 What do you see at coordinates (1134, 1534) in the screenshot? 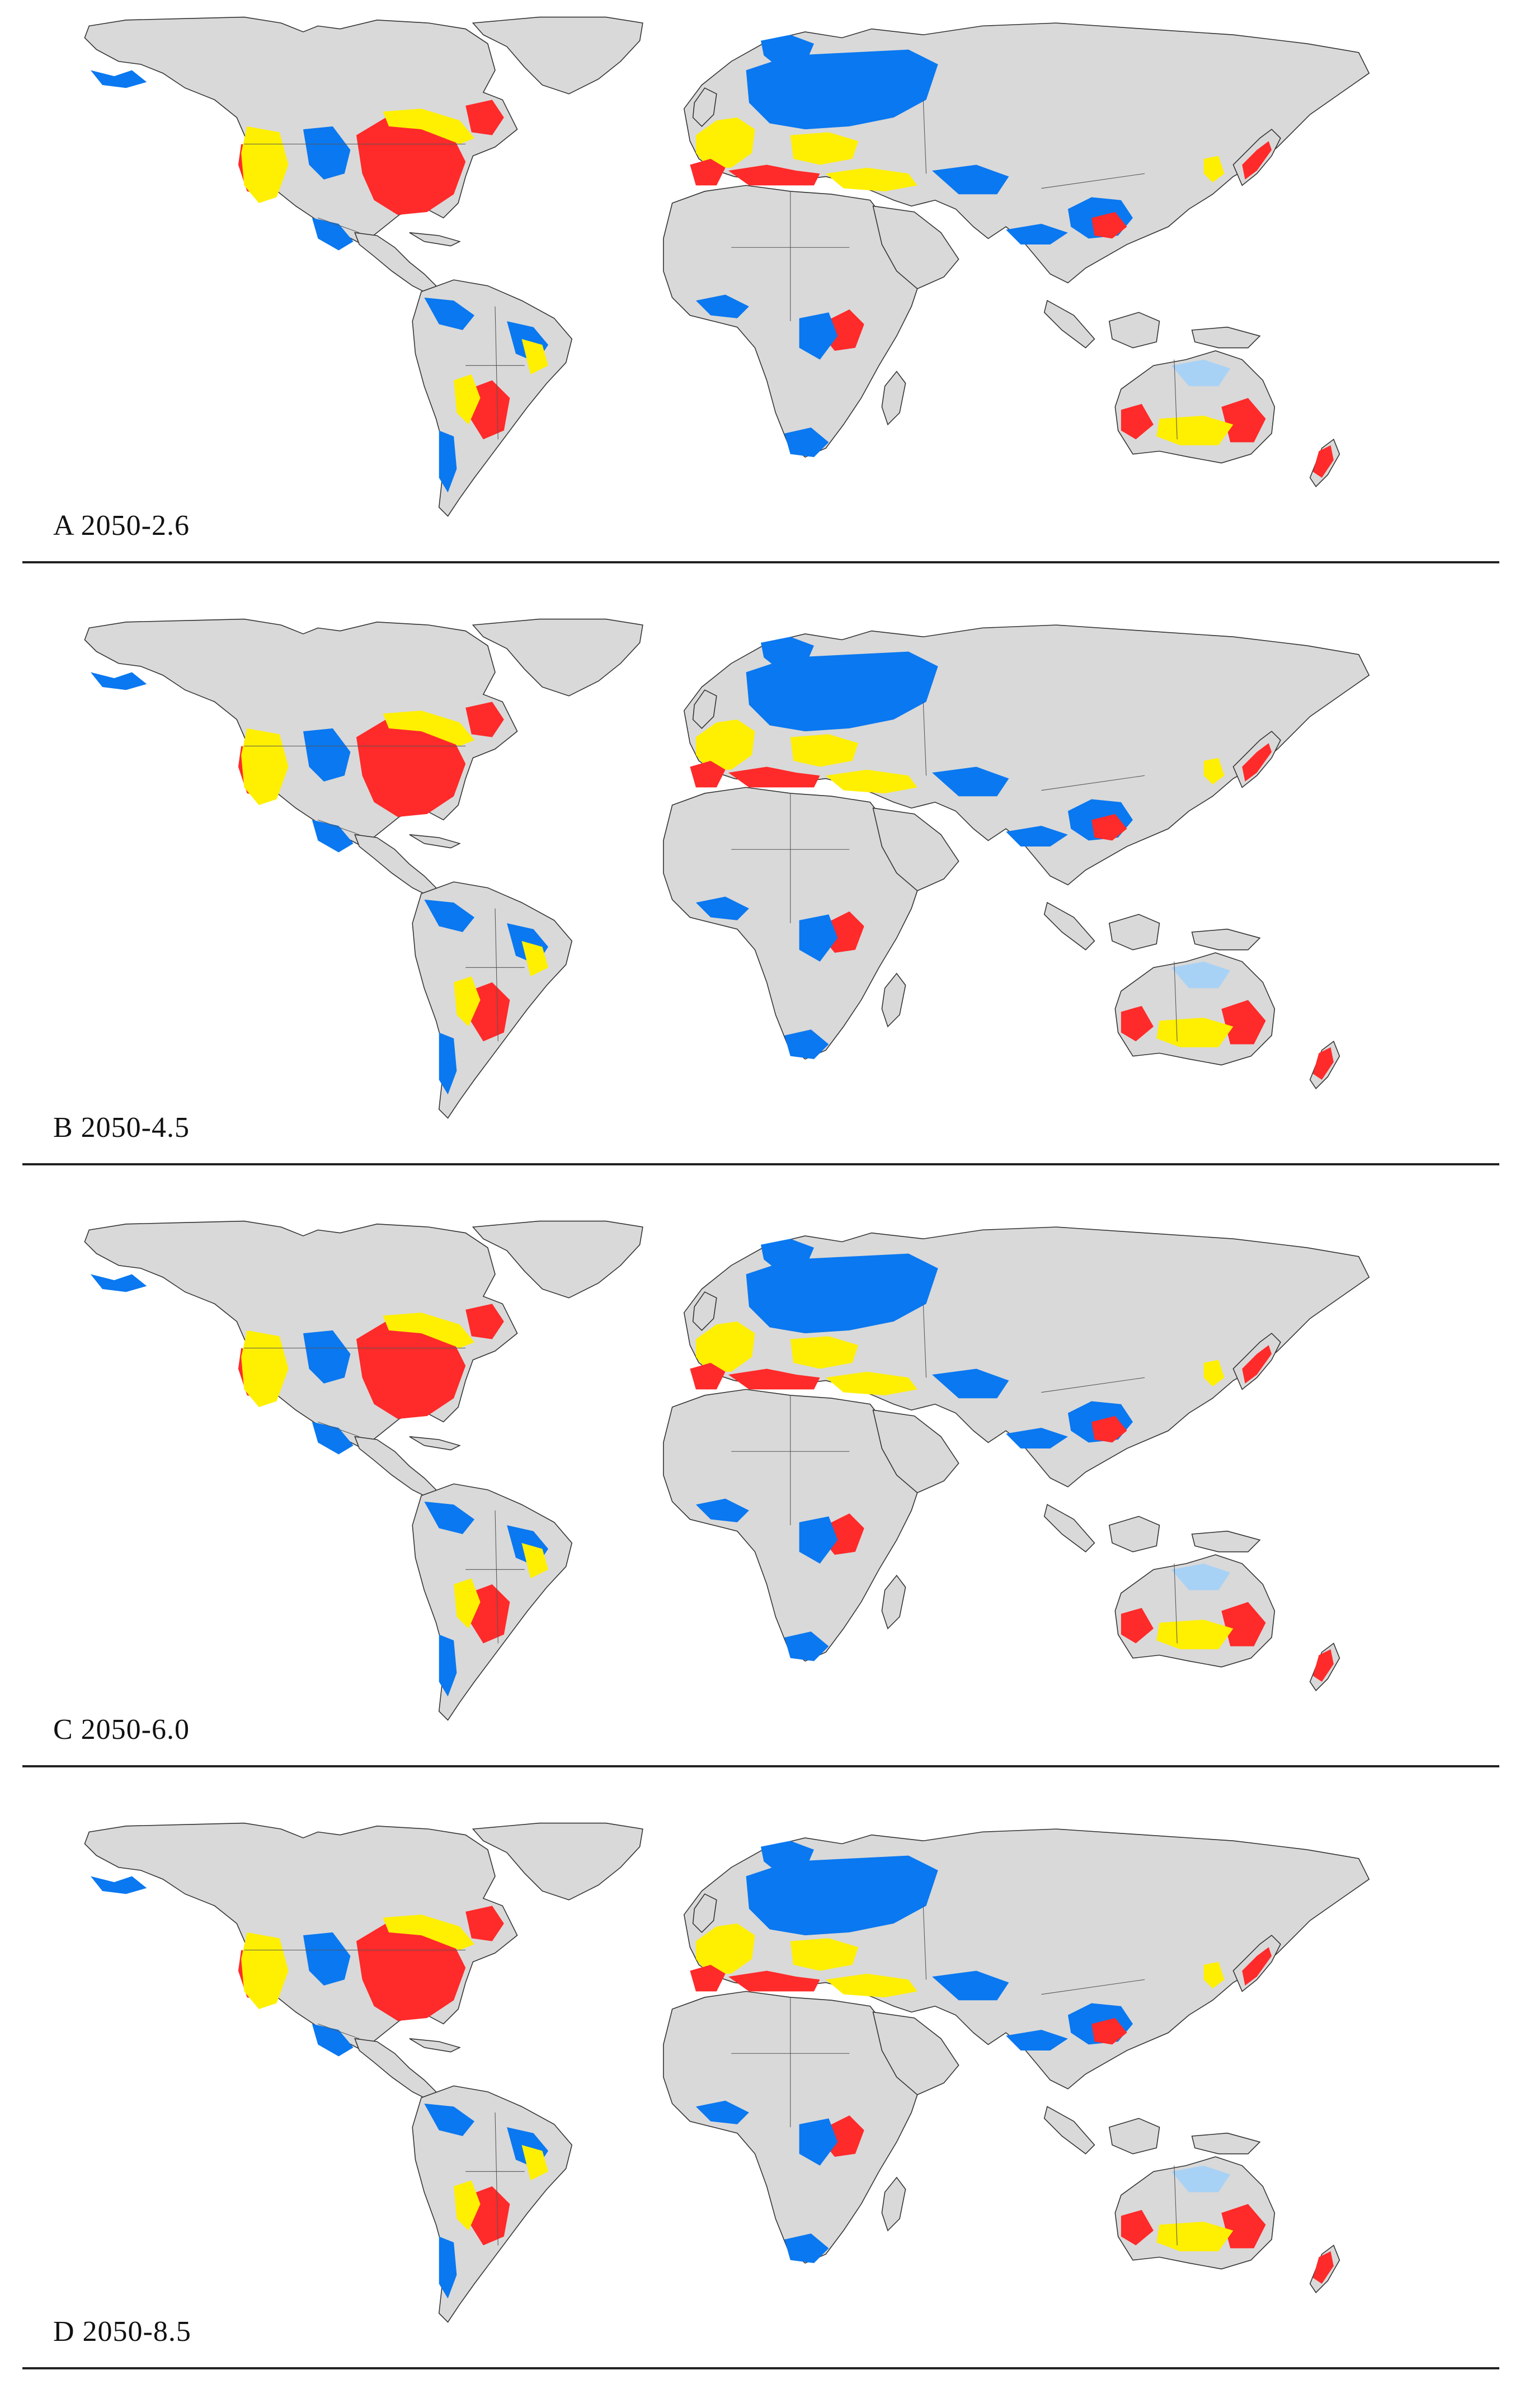
I see `landmass-borneo` at bounding box center [1134, 1534].